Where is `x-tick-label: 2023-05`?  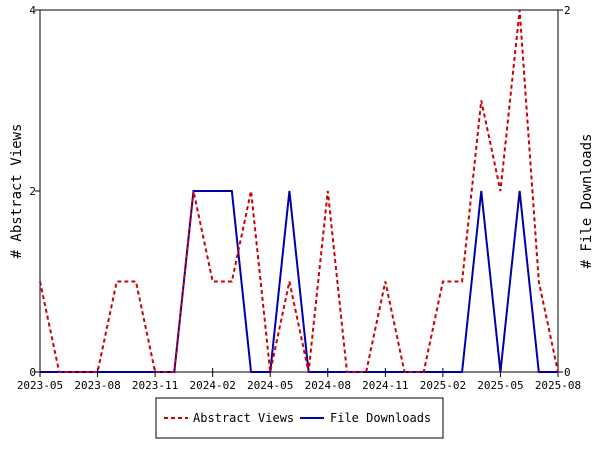
x-tick-label: 2023-05 is located at coordinates (40, 385).